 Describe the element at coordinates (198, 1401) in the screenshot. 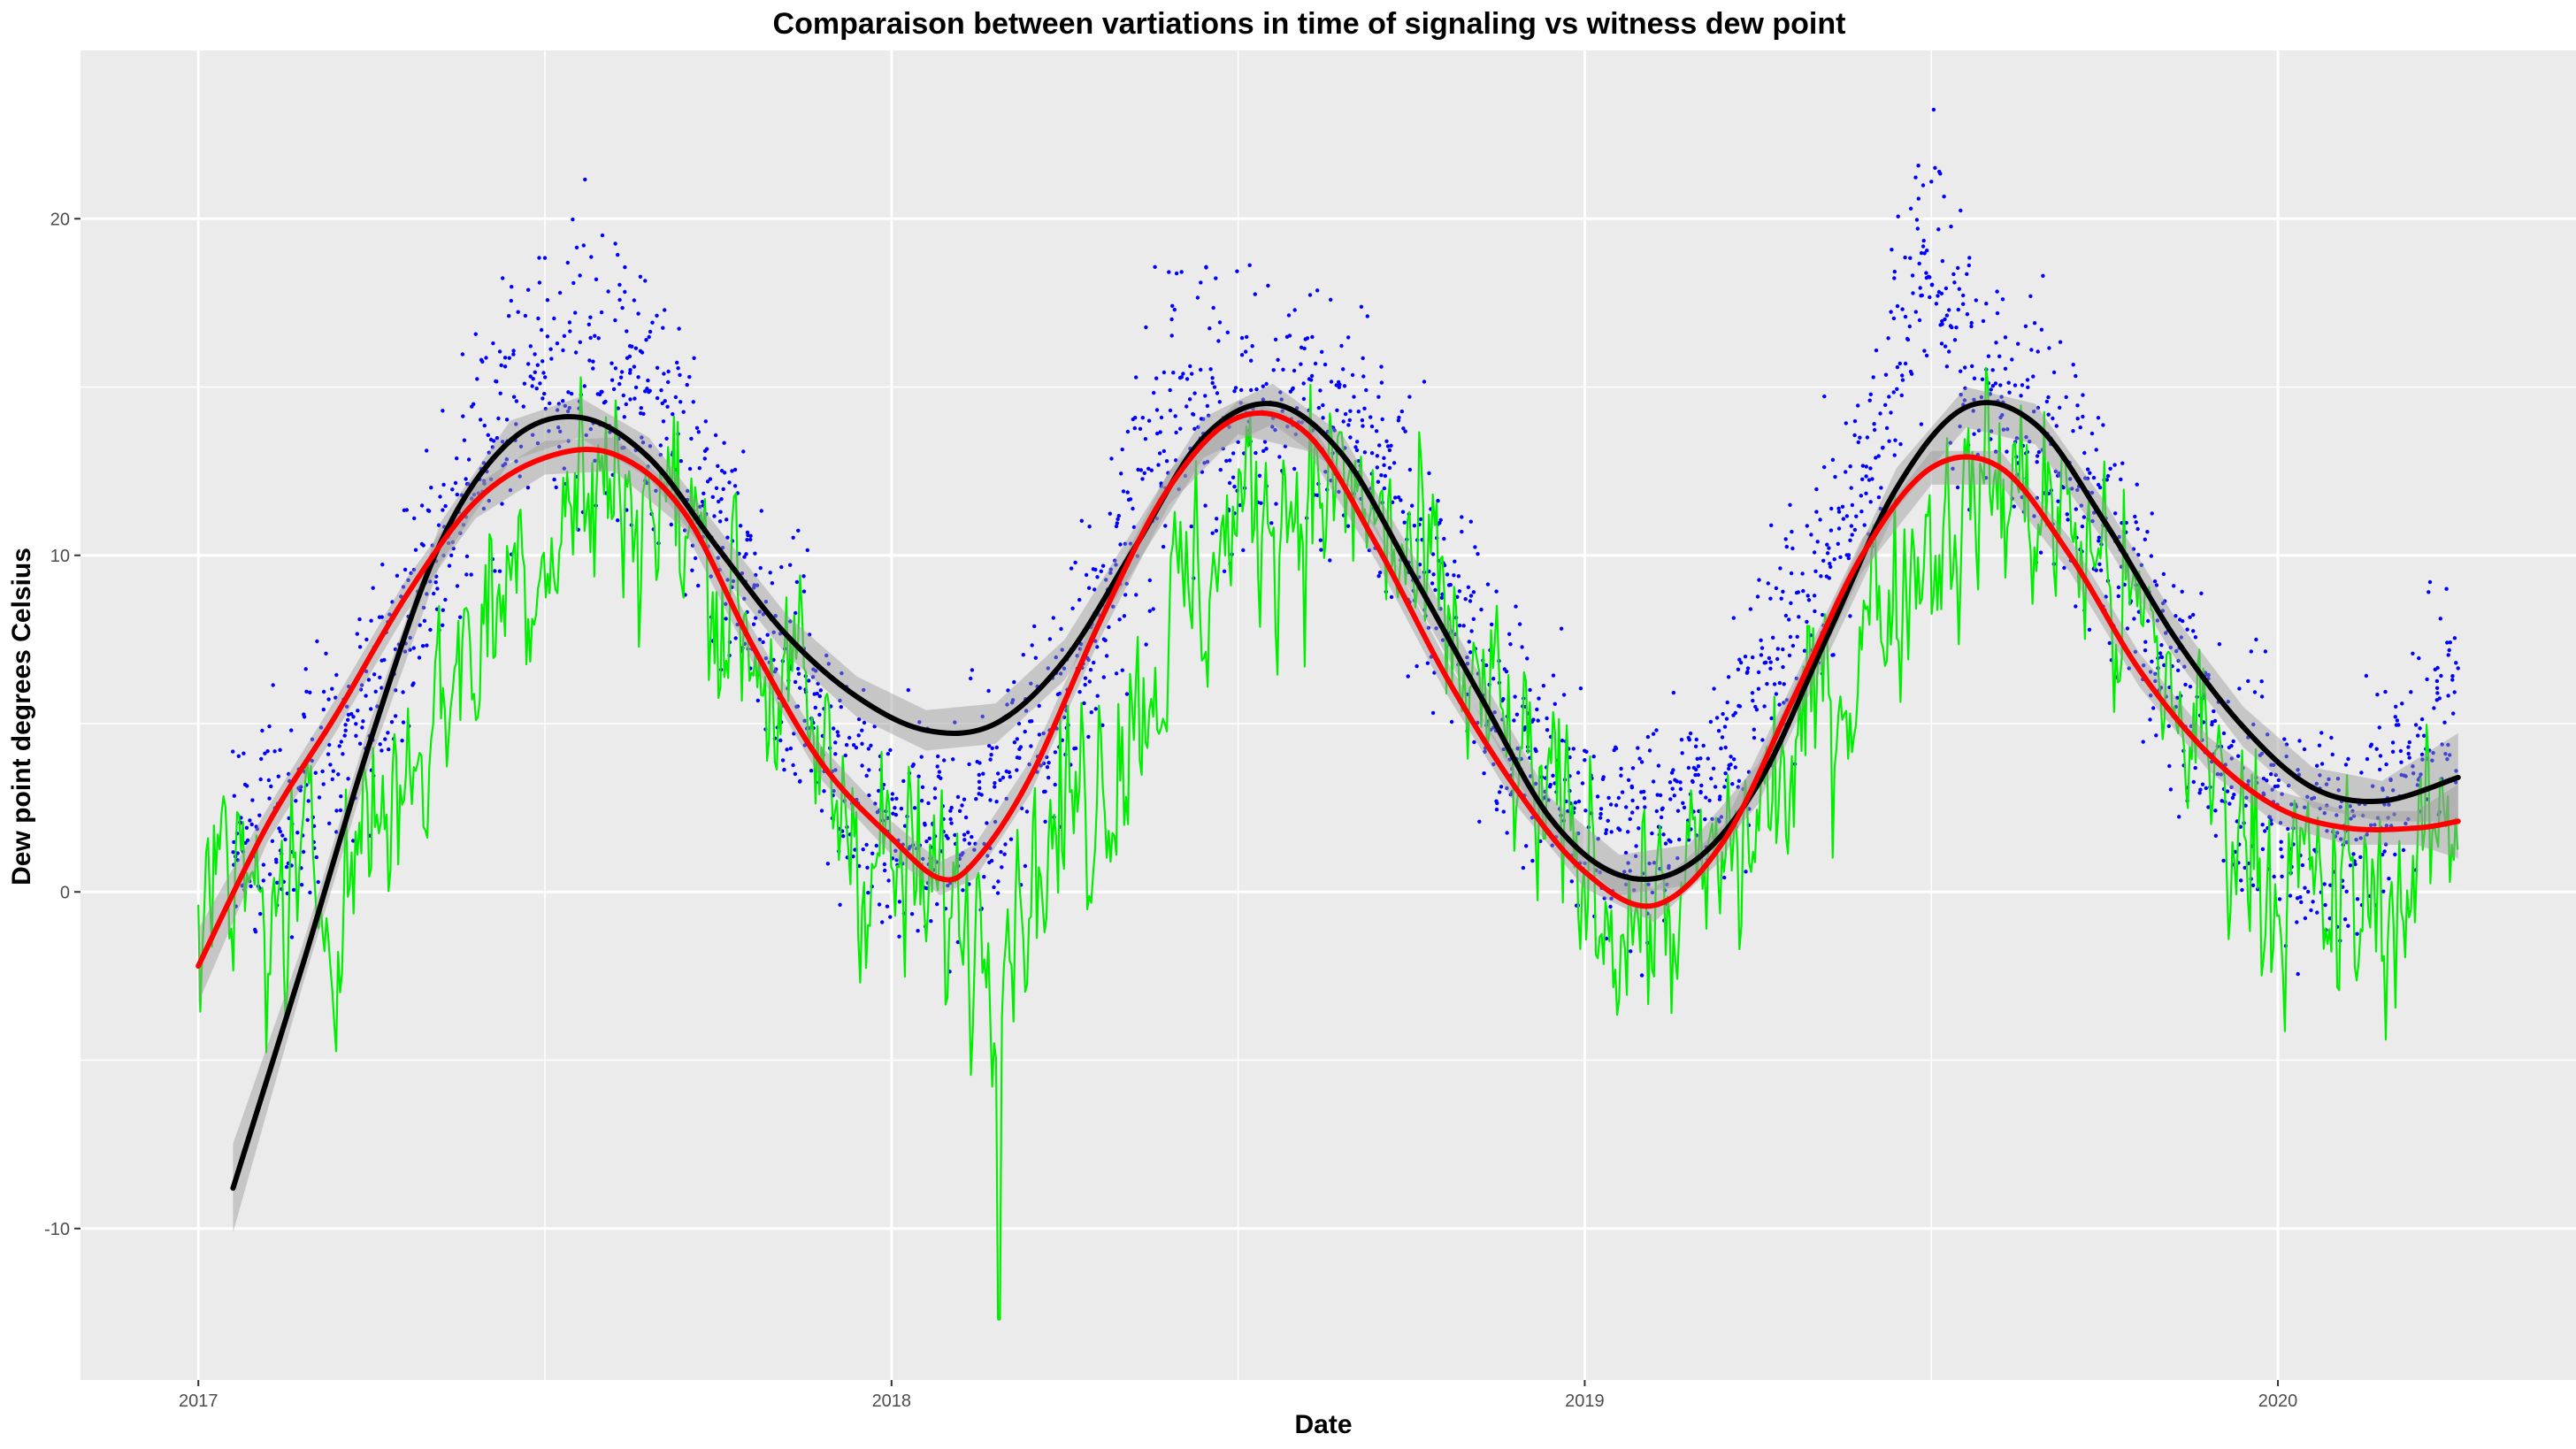

I see `x-tick-label: 2017` at that location.